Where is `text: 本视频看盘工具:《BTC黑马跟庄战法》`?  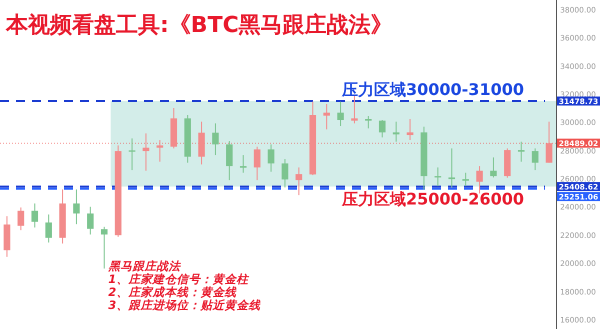
text: 本视频看盘工具:《BTC黑马跟庄战法》 is located at coordinates (199, 25).